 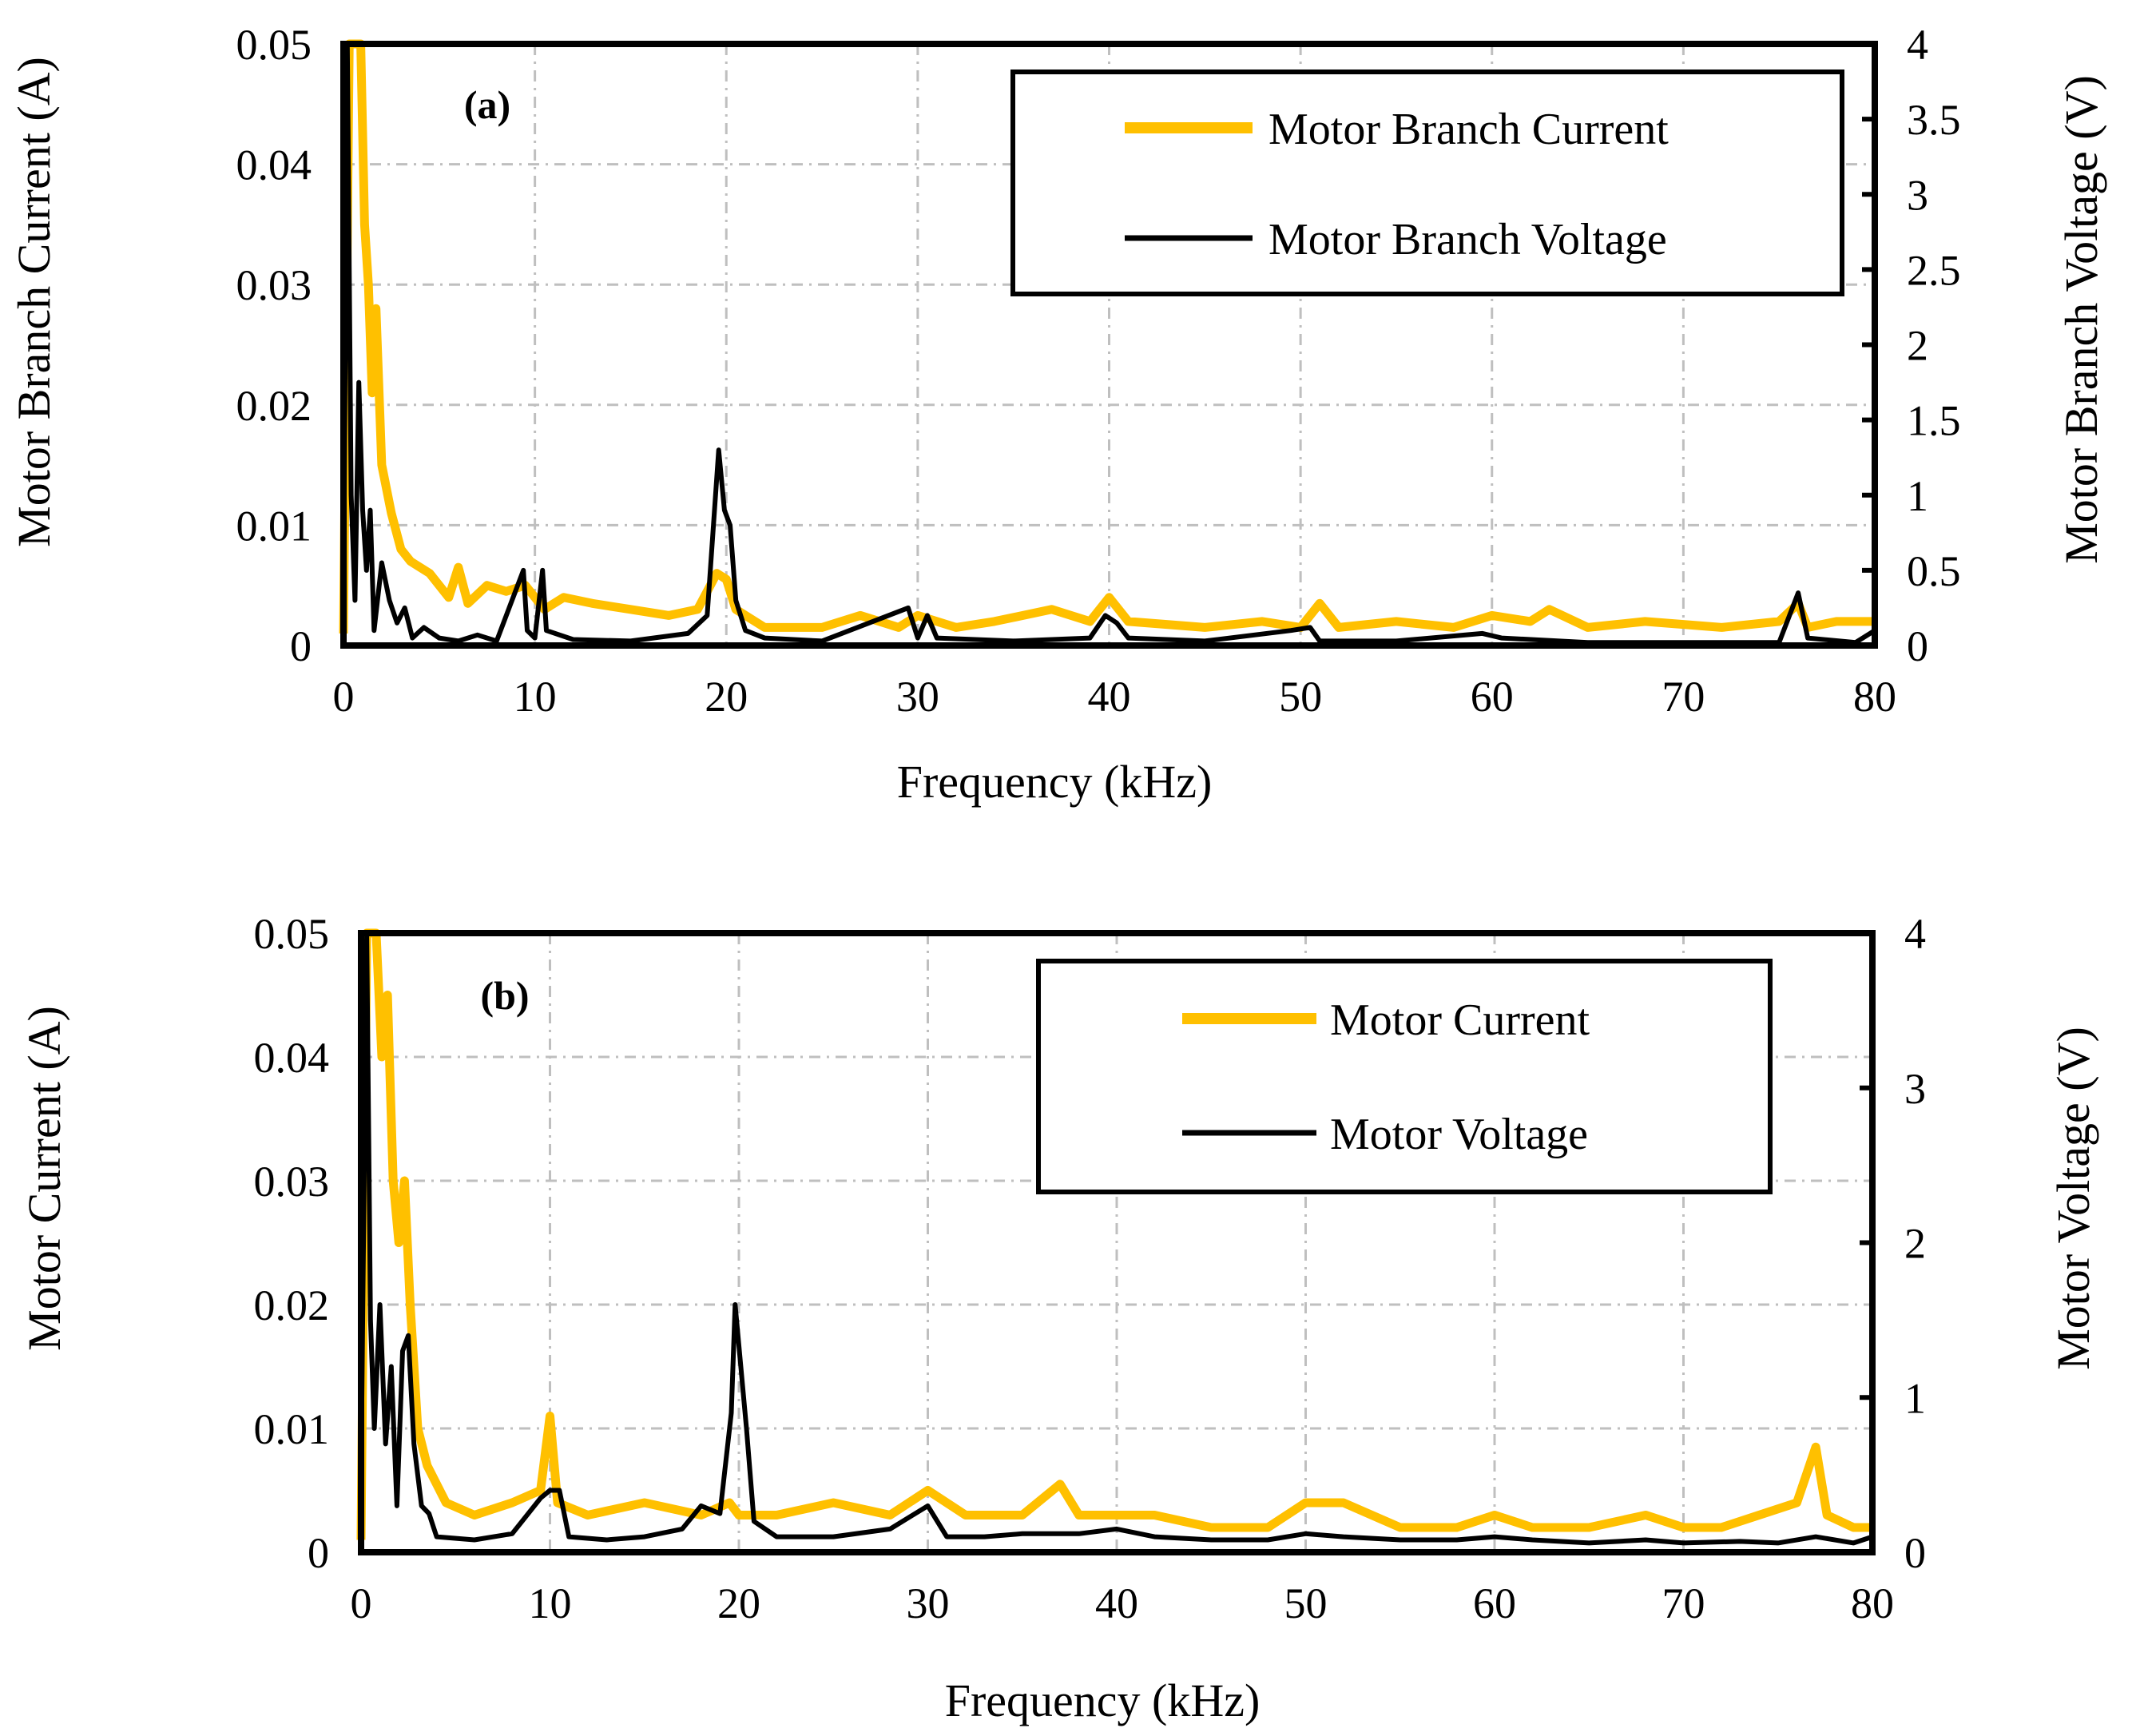 What do you see at coordinates (1467, 239) in the screenshot?
I see `legend-label-motor-branch-voltage: Motor Branch Voltage` at bounding box center [1467, 239].